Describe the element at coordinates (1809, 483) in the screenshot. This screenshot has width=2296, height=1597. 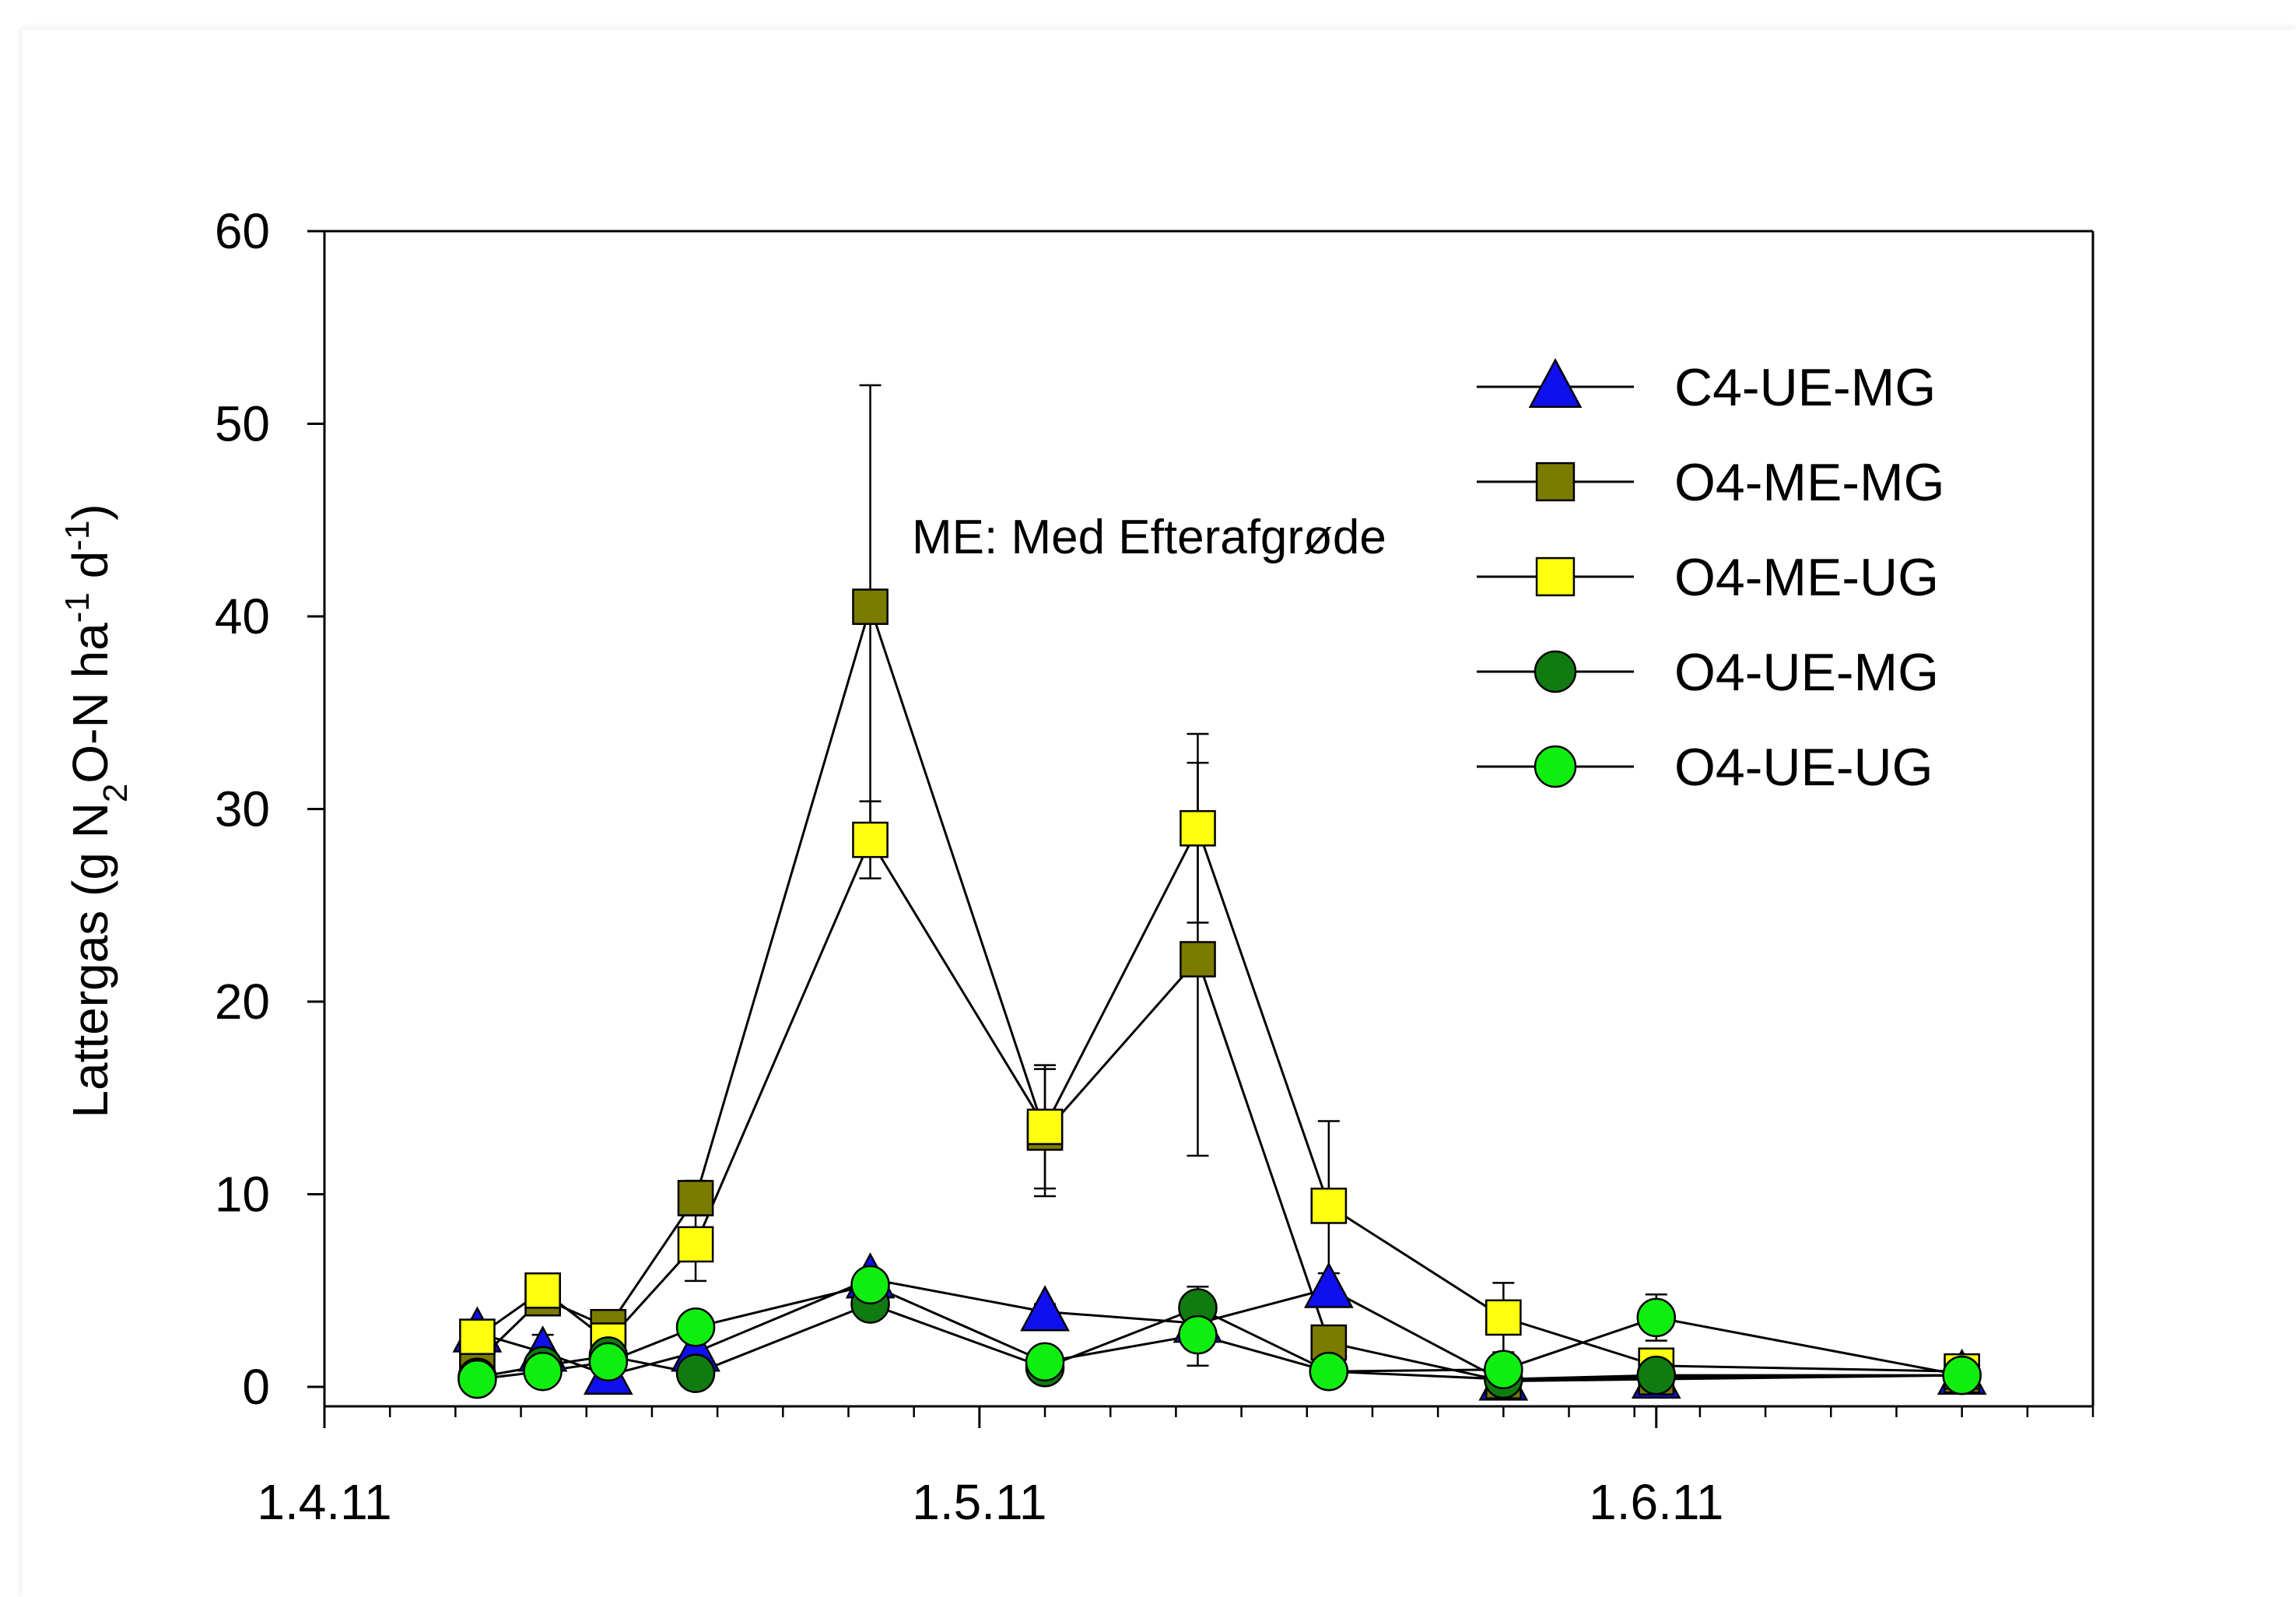
I see `legend-label: O4-ME-MG` at that location.